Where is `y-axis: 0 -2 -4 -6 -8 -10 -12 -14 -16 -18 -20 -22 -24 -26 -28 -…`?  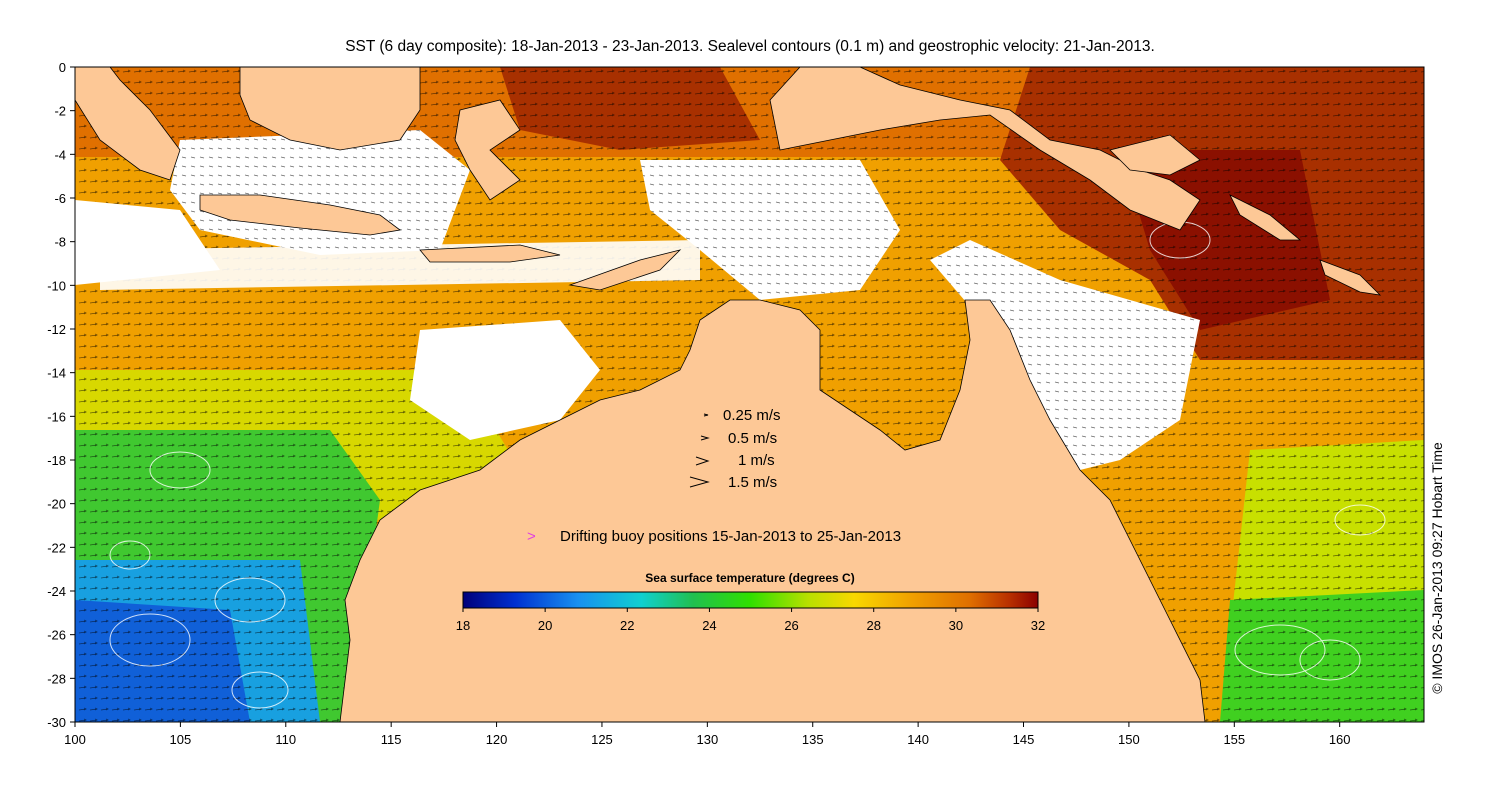 y-axis: 0 -2 -4 -6 -8 -10 -12 -14 -16 -18 -20 -22 -24 -26 -28 -… is located at coordinates (61, 395).